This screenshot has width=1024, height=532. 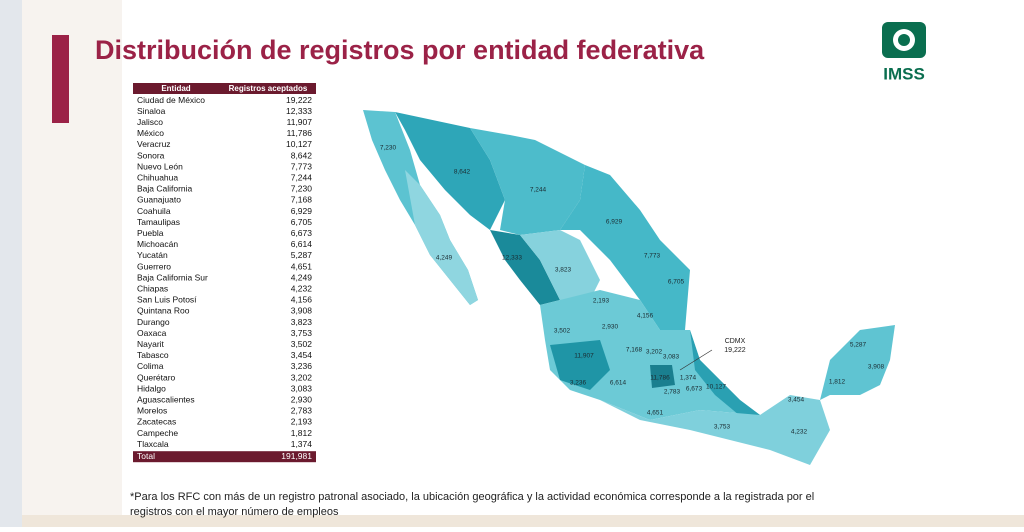 I want to click on state-name: Jalisco, so click(x=150, y=122).